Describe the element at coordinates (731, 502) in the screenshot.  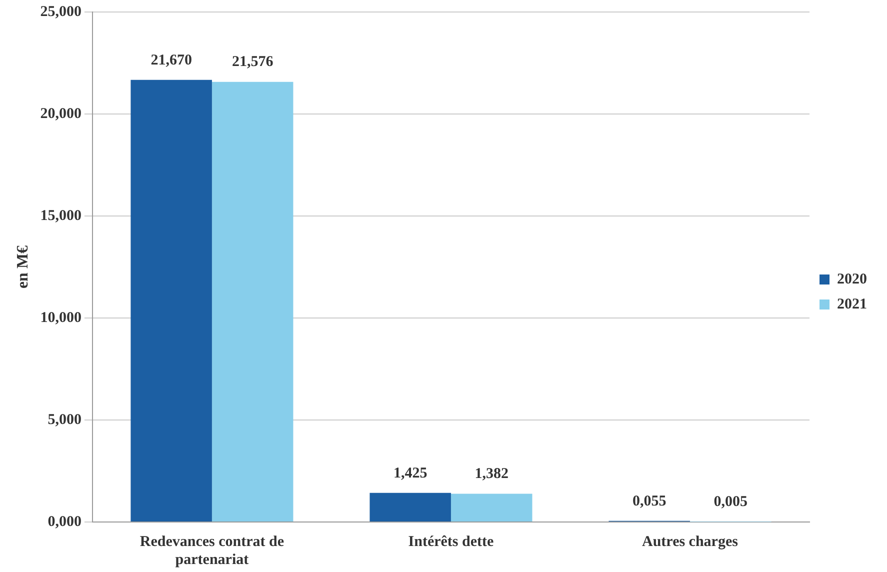
I see `data-label: 0,005` at that location.